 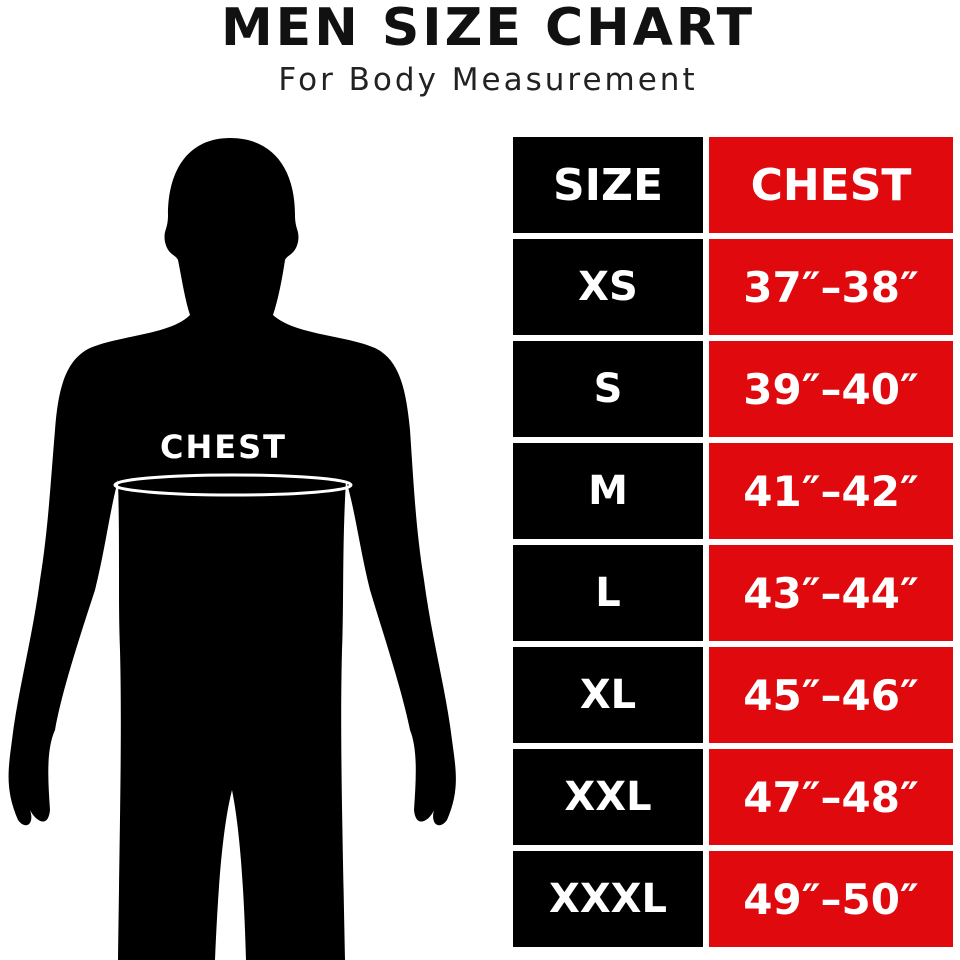 I want to click on chest-cell: 49″–50″, so click(x=831, y=899).